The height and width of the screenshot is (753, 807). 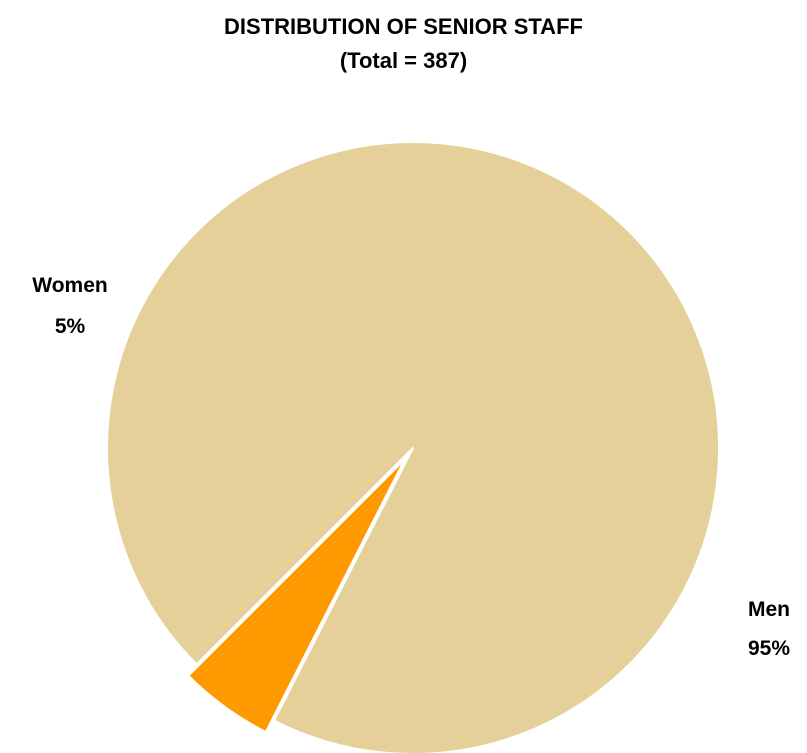 What do you see at coordinates (403, 26) in the screenshot?
I see `chart-title: DISTRIBUTION OF SENIOR STAFF` at bounding box center [403, 26].